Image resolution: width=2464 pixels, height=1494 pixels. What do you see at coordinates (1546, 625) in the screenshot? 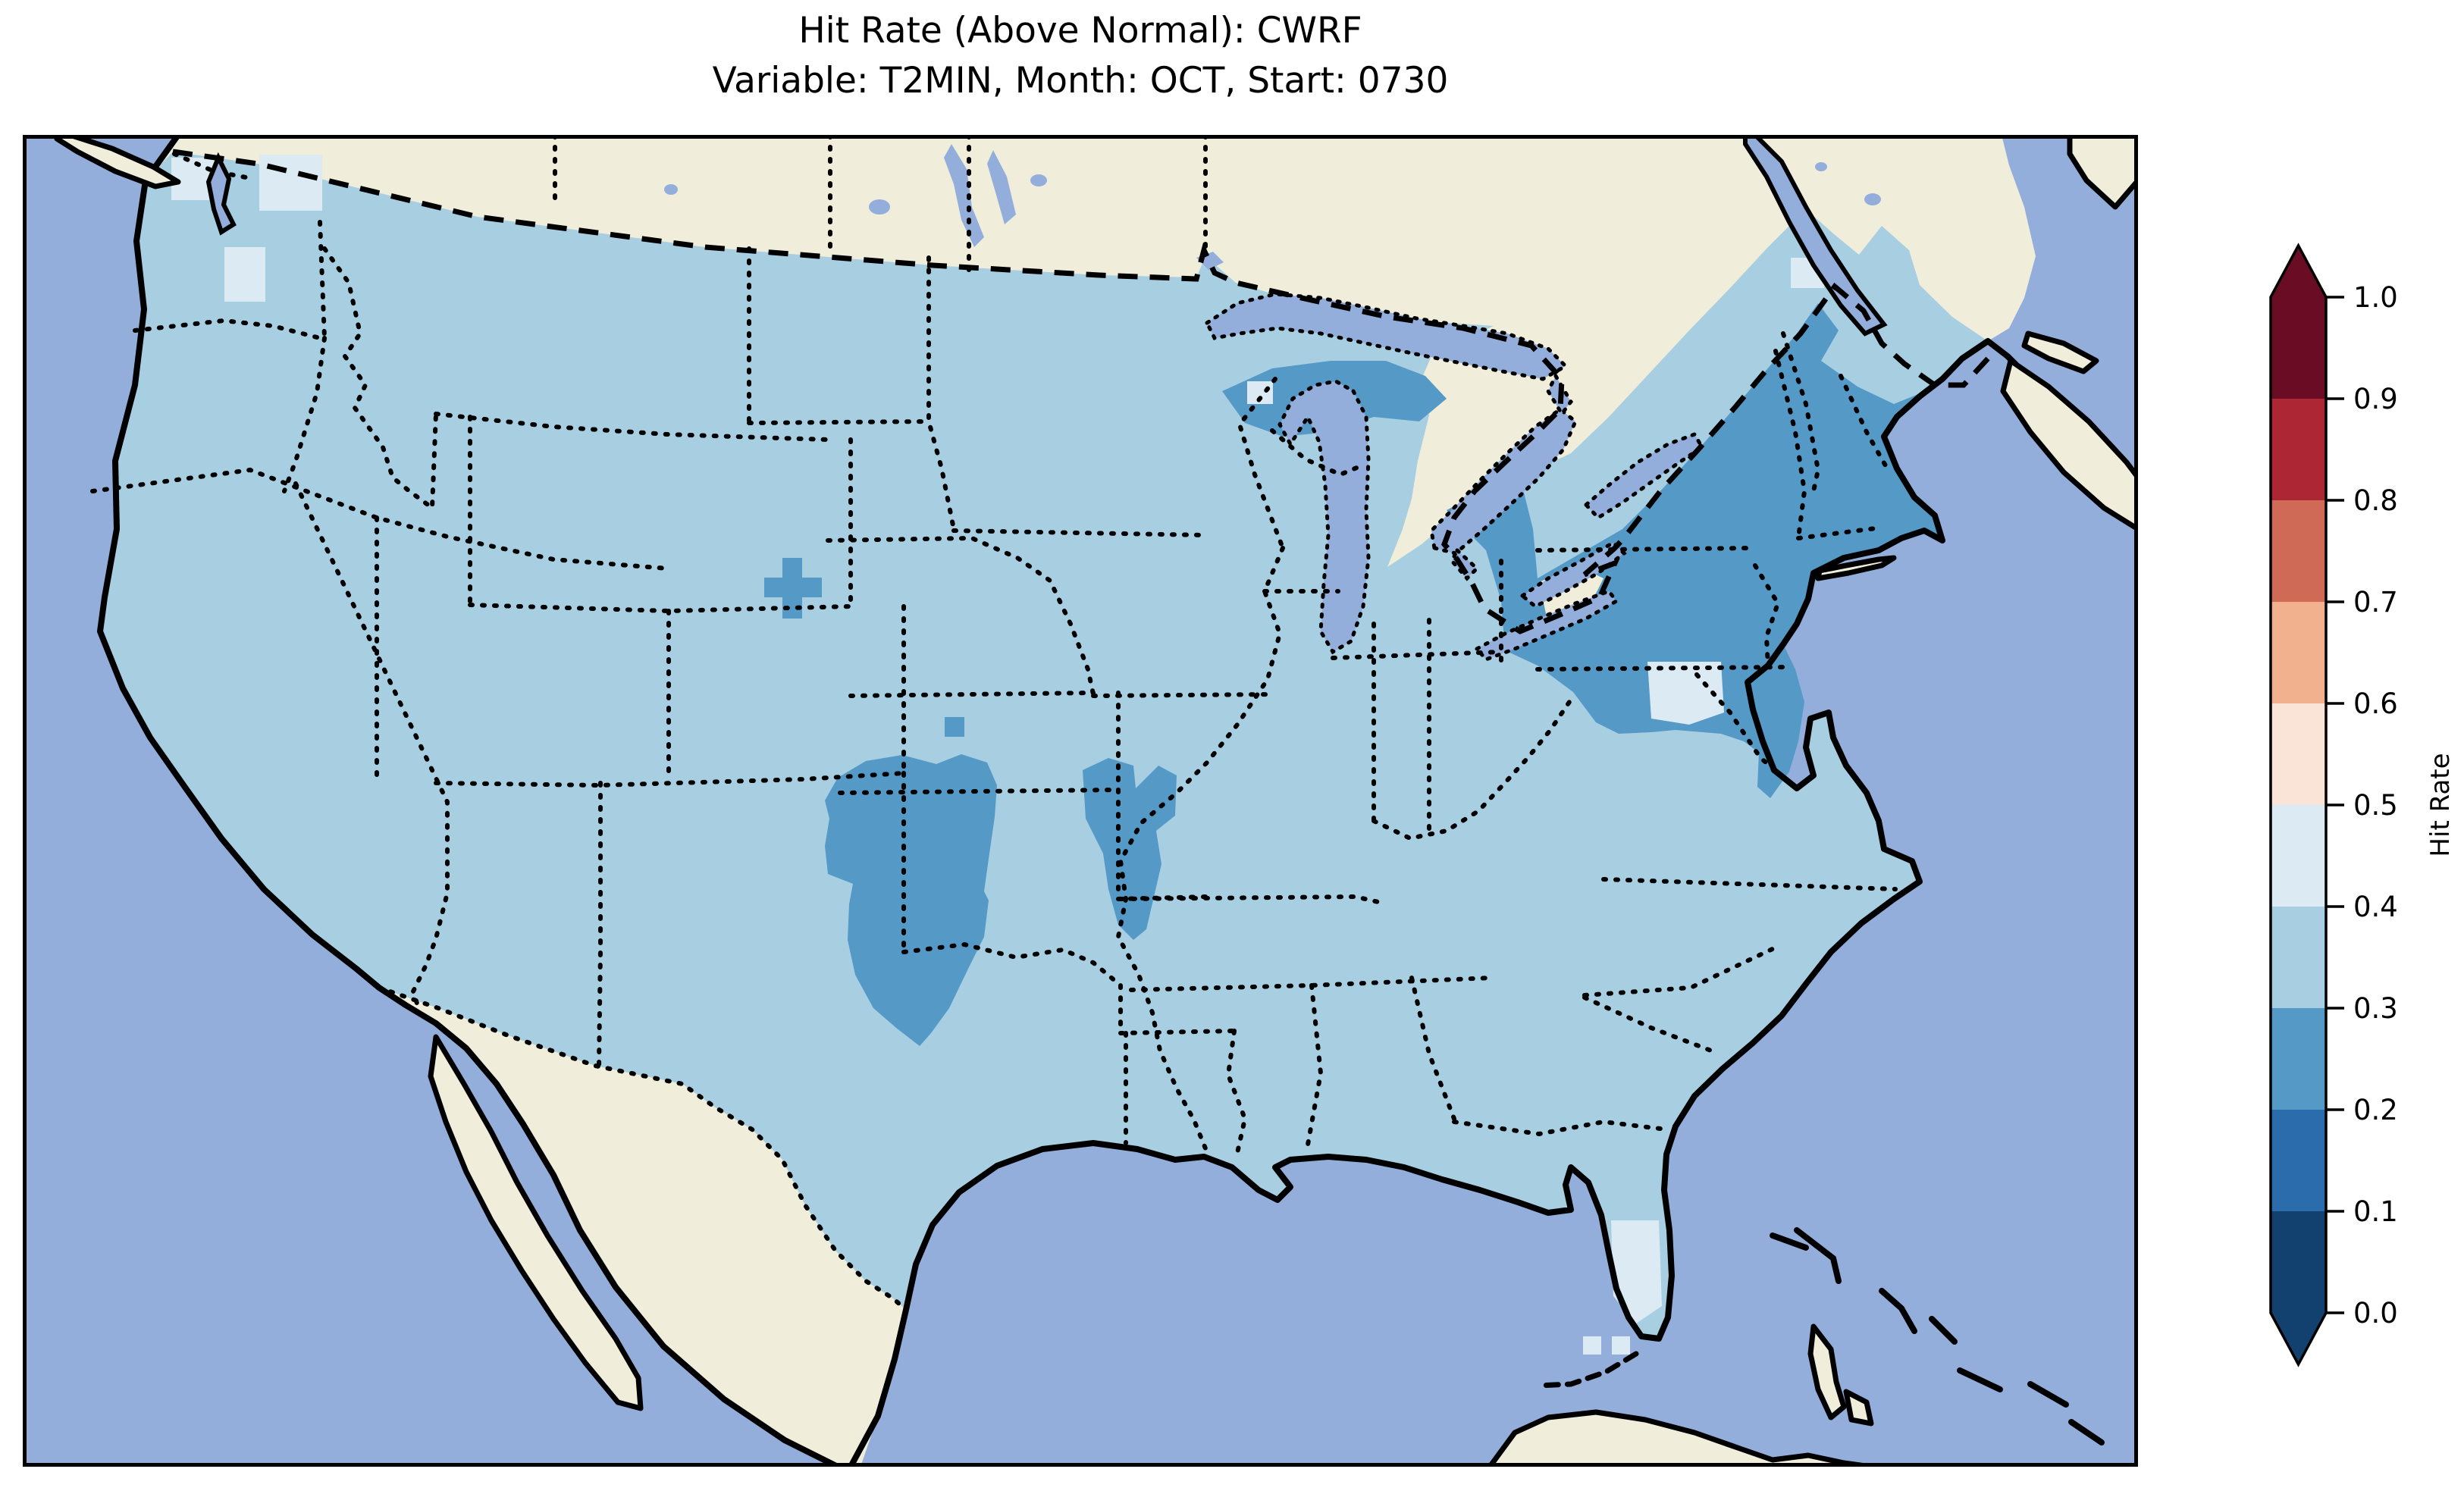
I see `lake-erie` at bounding box center [1546, 625].